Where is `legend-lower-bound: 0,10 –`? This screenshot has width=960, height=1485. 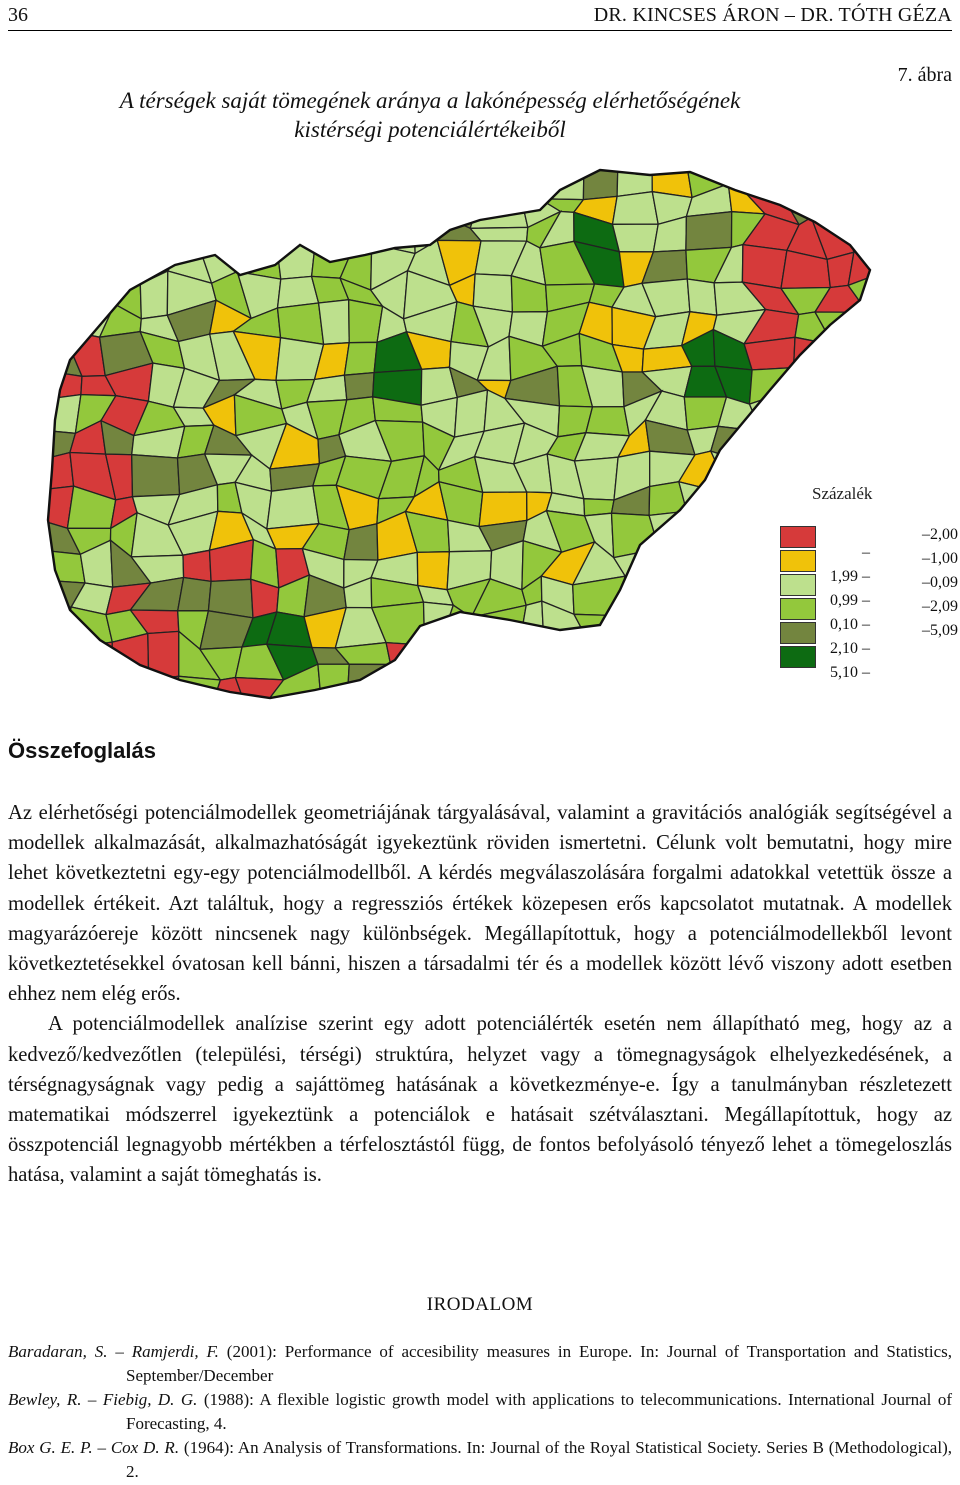 legend-lower-bound: 0,10 – is located at coordinates (850, 624).